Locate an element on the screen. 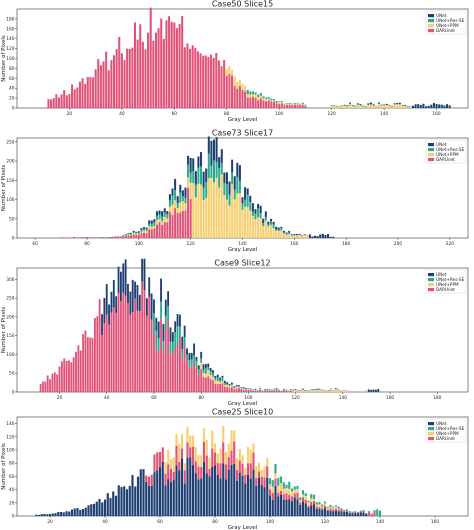  legend-entry: UNet+Res-SE is located at coordinates (450, 149).